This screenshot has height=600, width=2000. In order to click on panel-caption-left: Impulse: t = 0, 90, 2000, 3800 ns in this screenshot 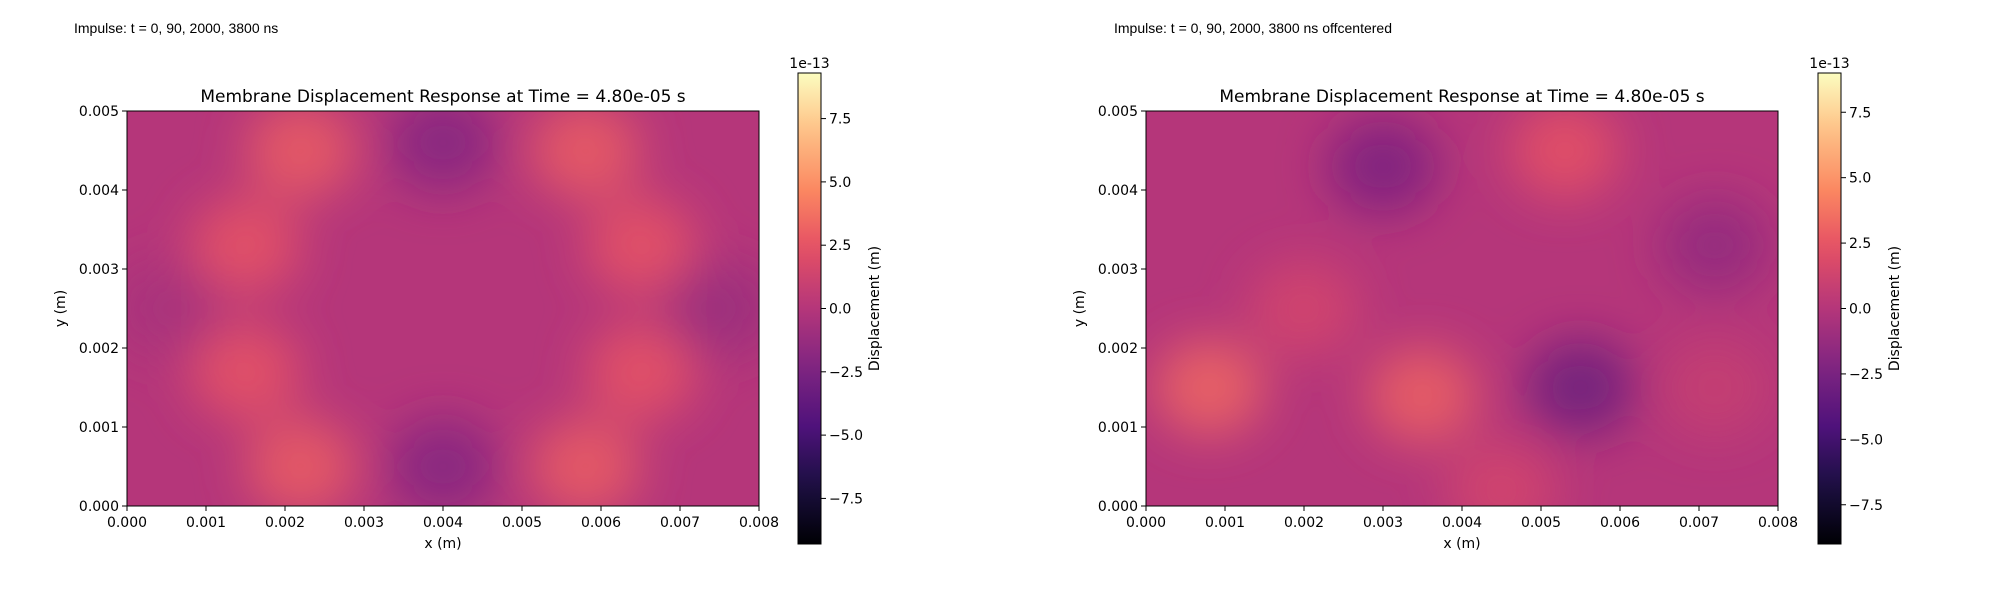, I will do `click(176, 28)`.